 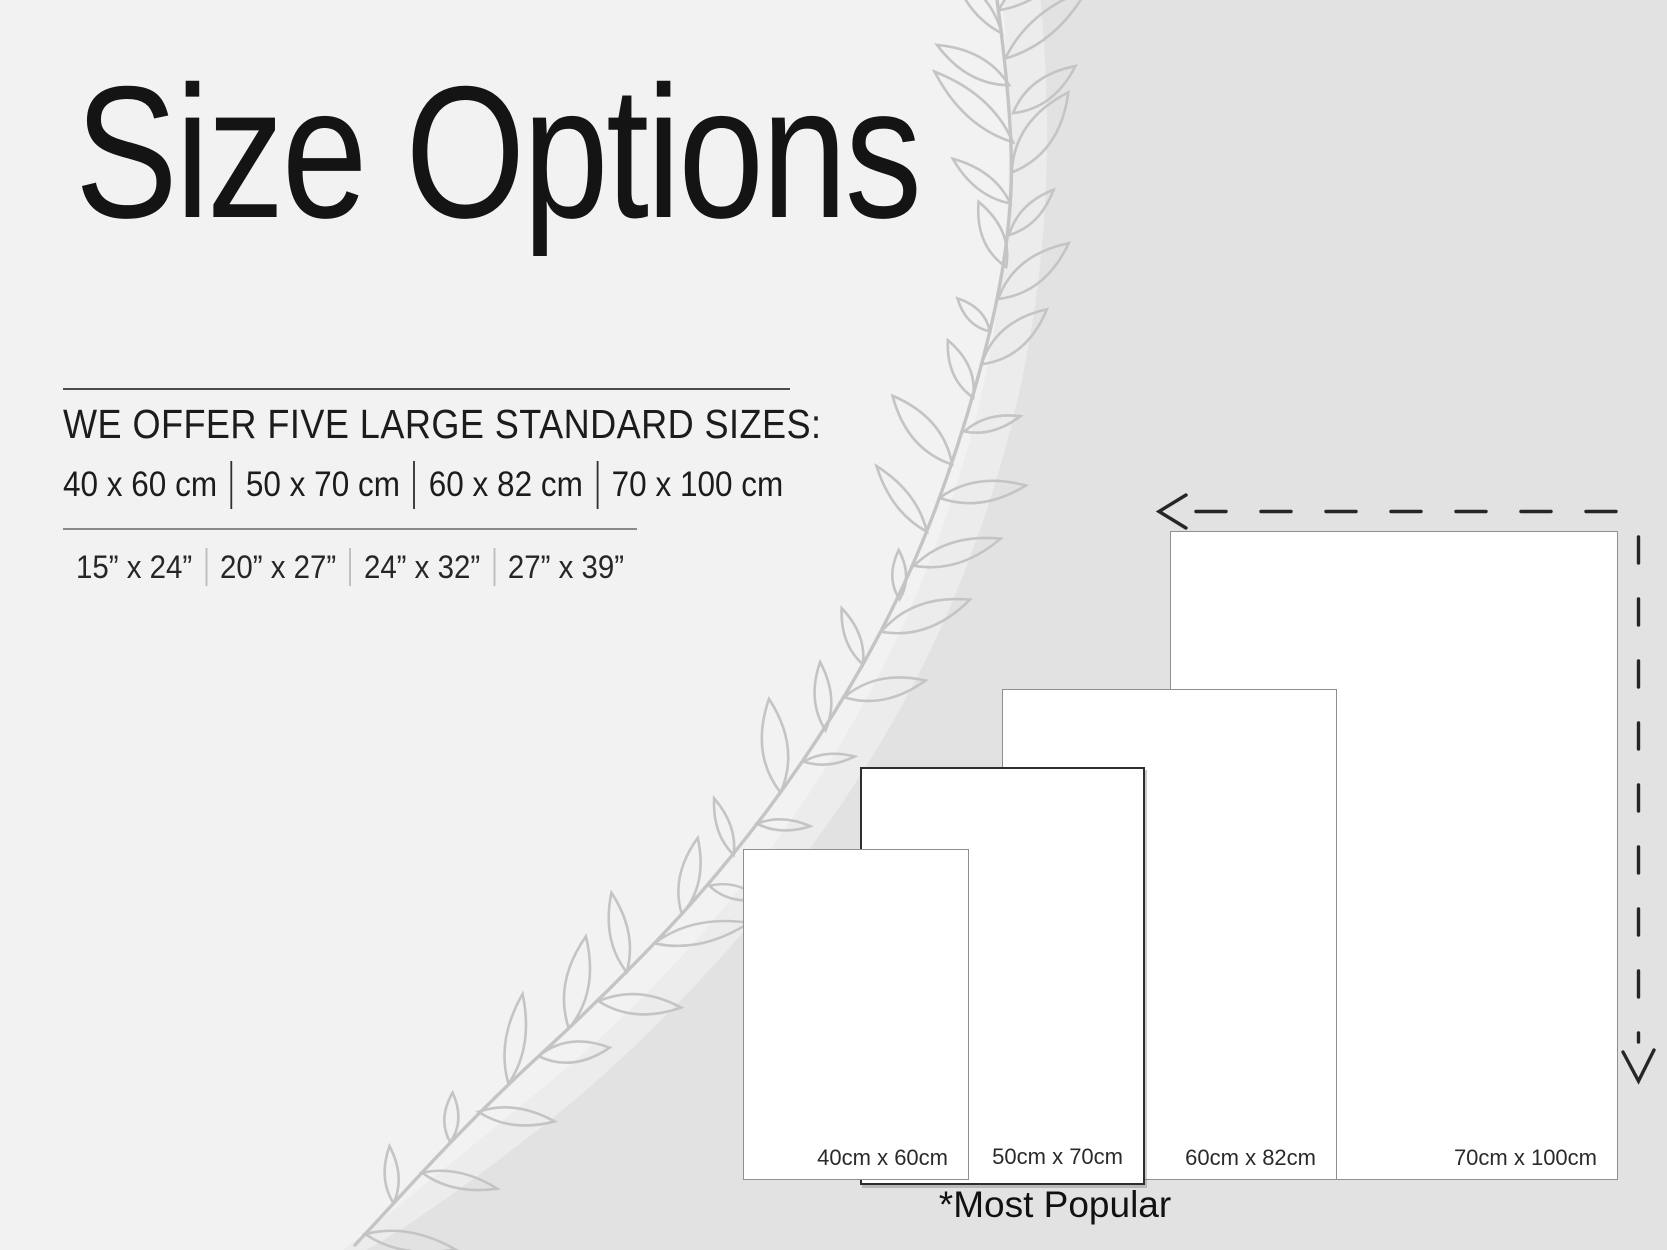 I want to click on size-box-label: 60cm x 82cm, so click(x=1250, y=1157).